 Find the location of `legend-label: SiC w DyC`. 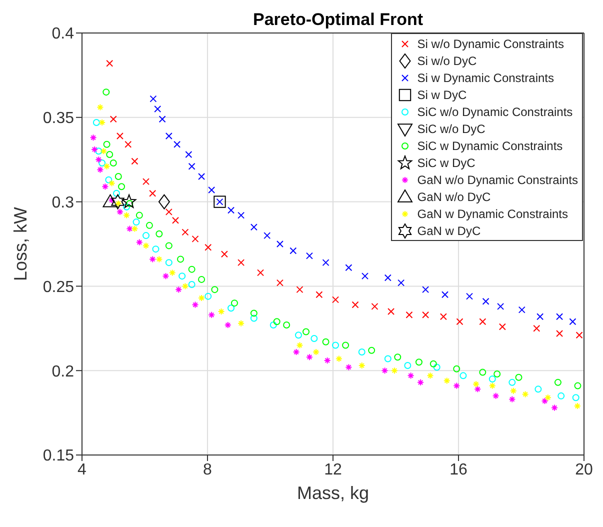

legend-label: SiC w DyC is located at coordinates (446, 163).